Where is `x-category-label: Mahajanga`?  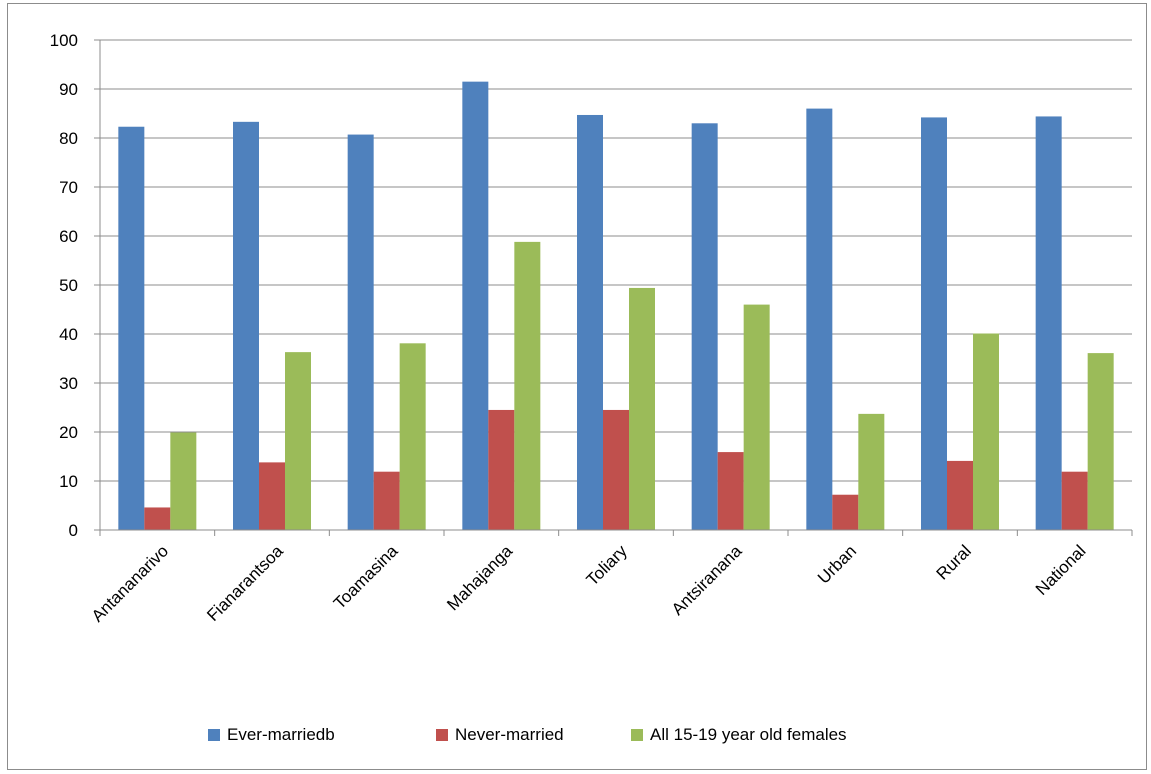
x-category-label: Mahajanga is located at coordinates (479, 577).